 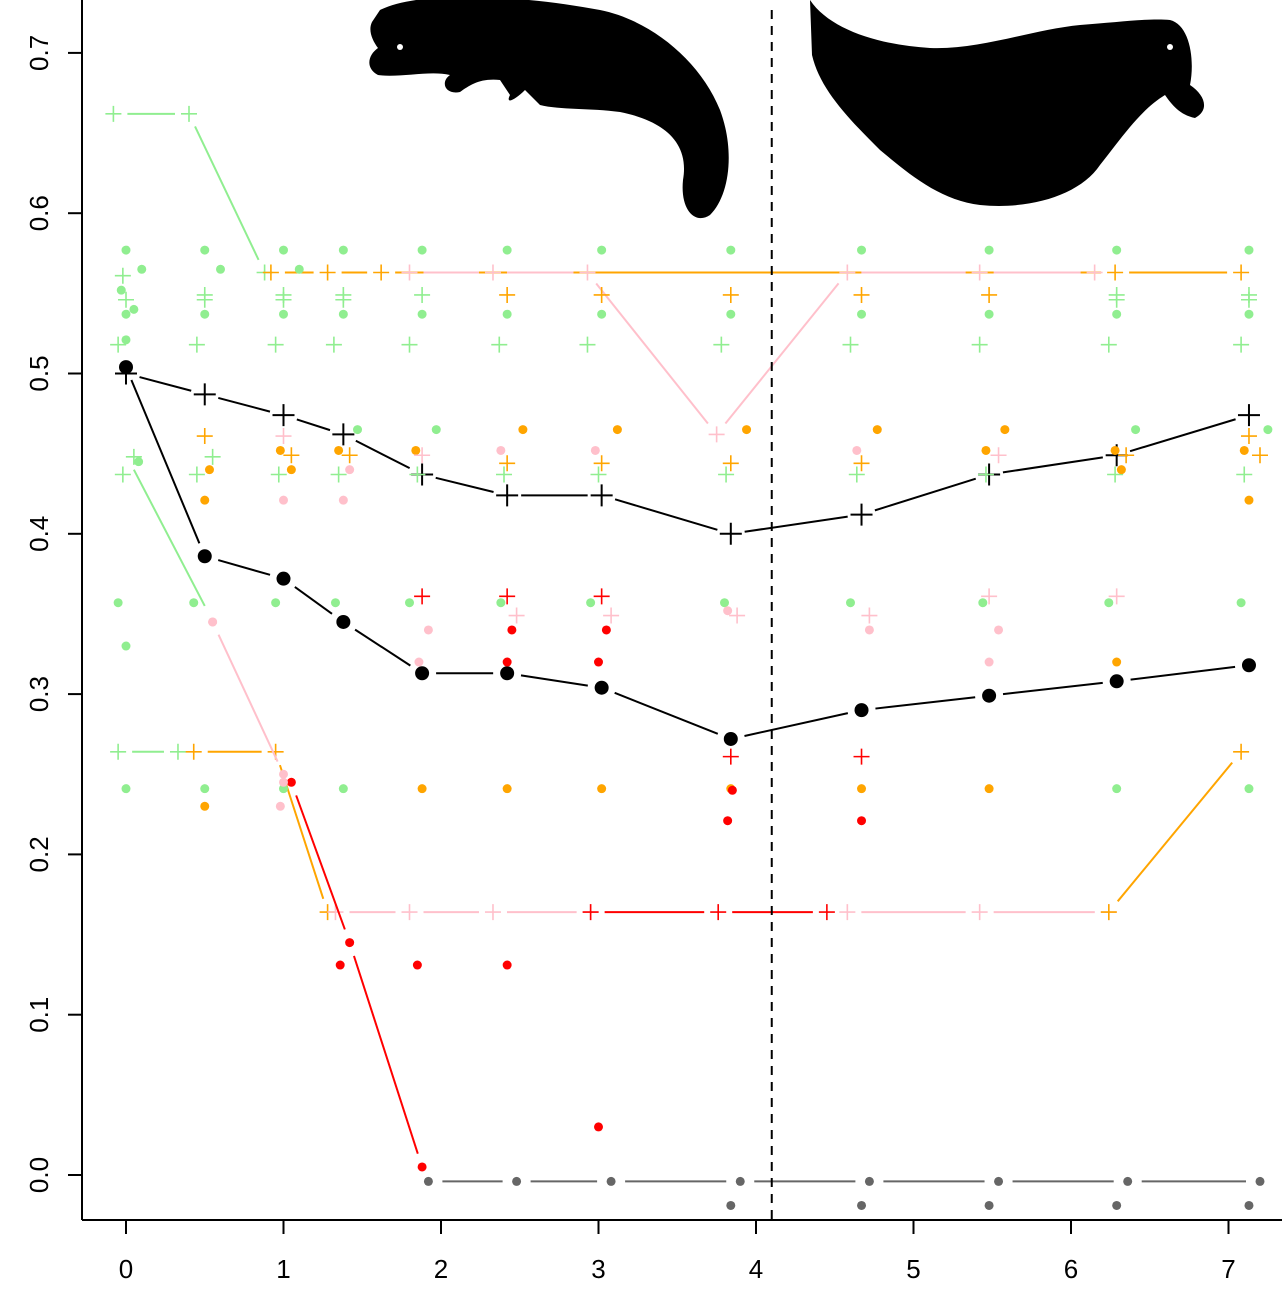 What do you see at coordinates (990, 1205) in the screenshot?
I see `series-gray-dot` at bounding box center [990, 1205].